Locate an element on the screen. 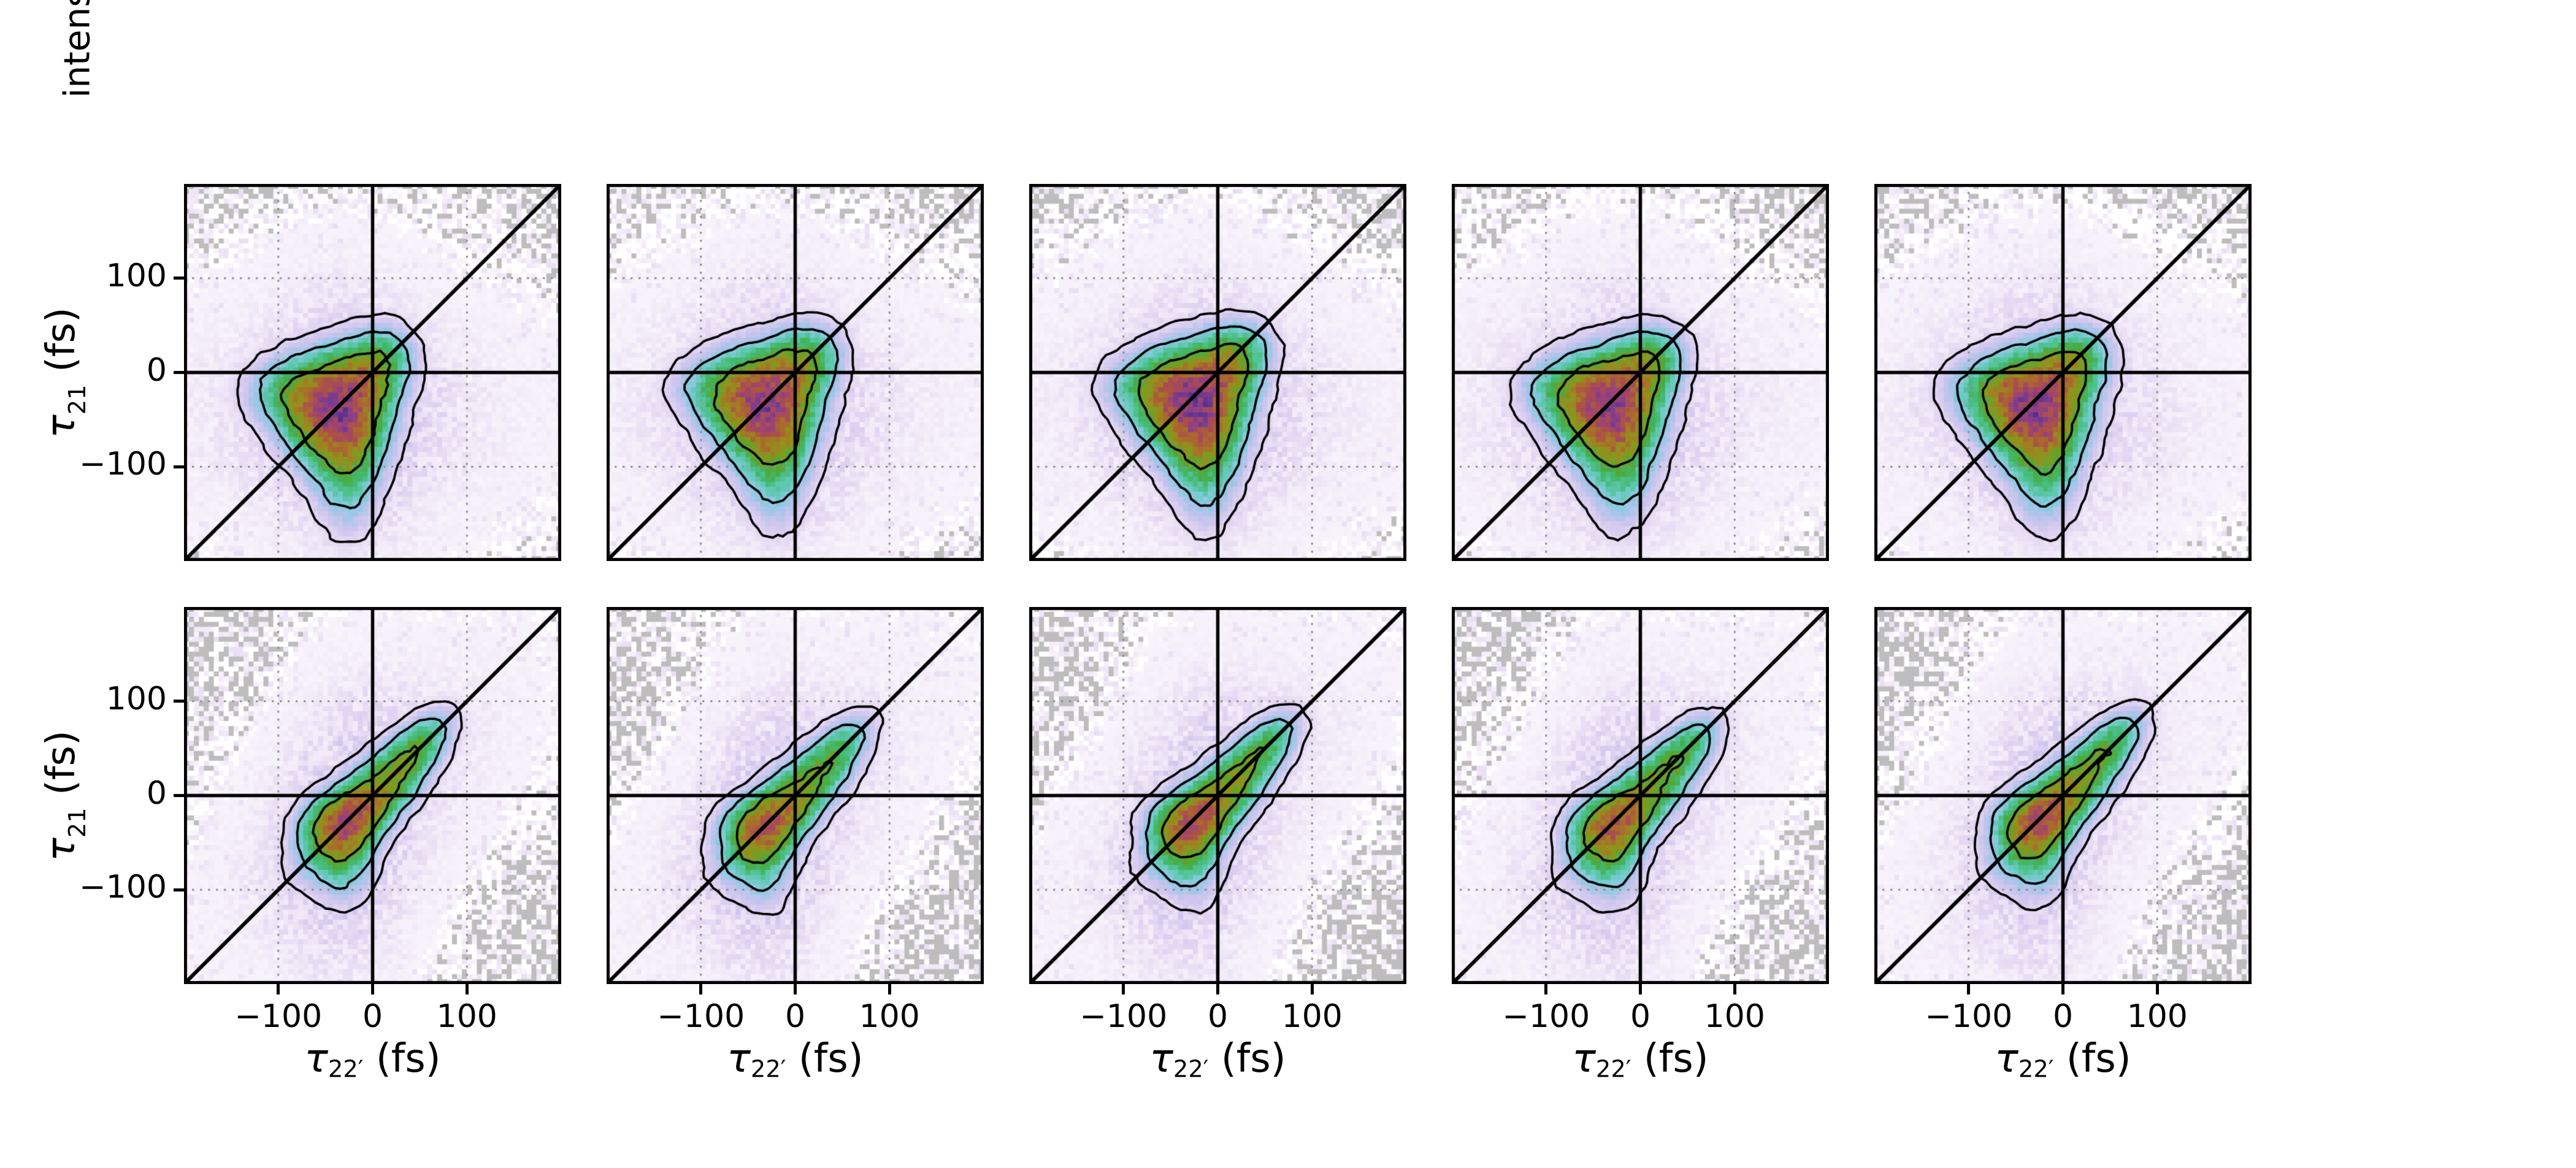 This screenshot has width=2576, height=1168. heatmap-panel-r2c2 is located at coordinates (795, 795).